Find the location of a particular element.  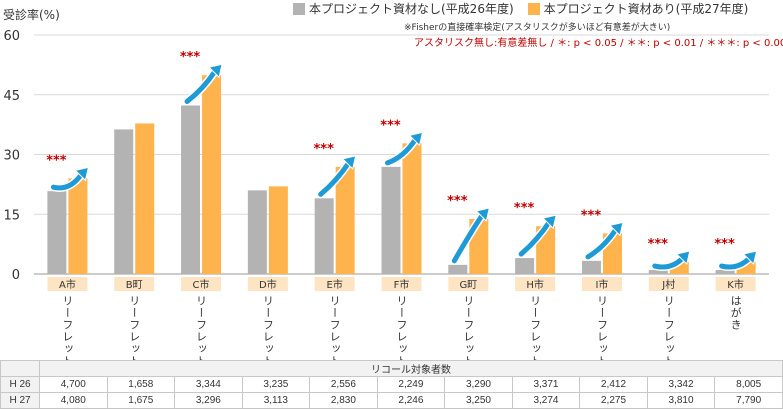

test-note: ※Fisherの直接確率検定(アスタリスクが多いほど有意差が大きい) is located at coordinates (537, 28).